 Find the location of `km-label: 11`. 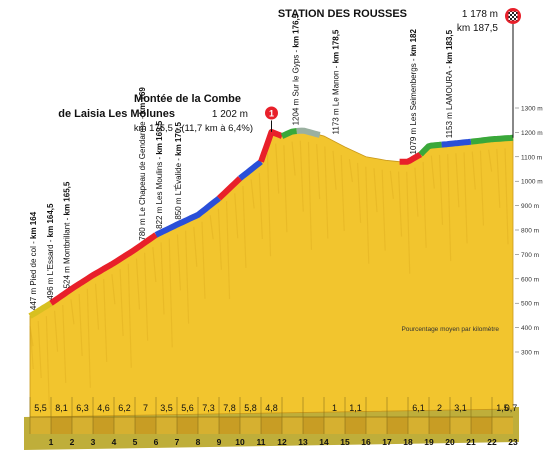

km-label: 11 is located at coordinates (261, 442).